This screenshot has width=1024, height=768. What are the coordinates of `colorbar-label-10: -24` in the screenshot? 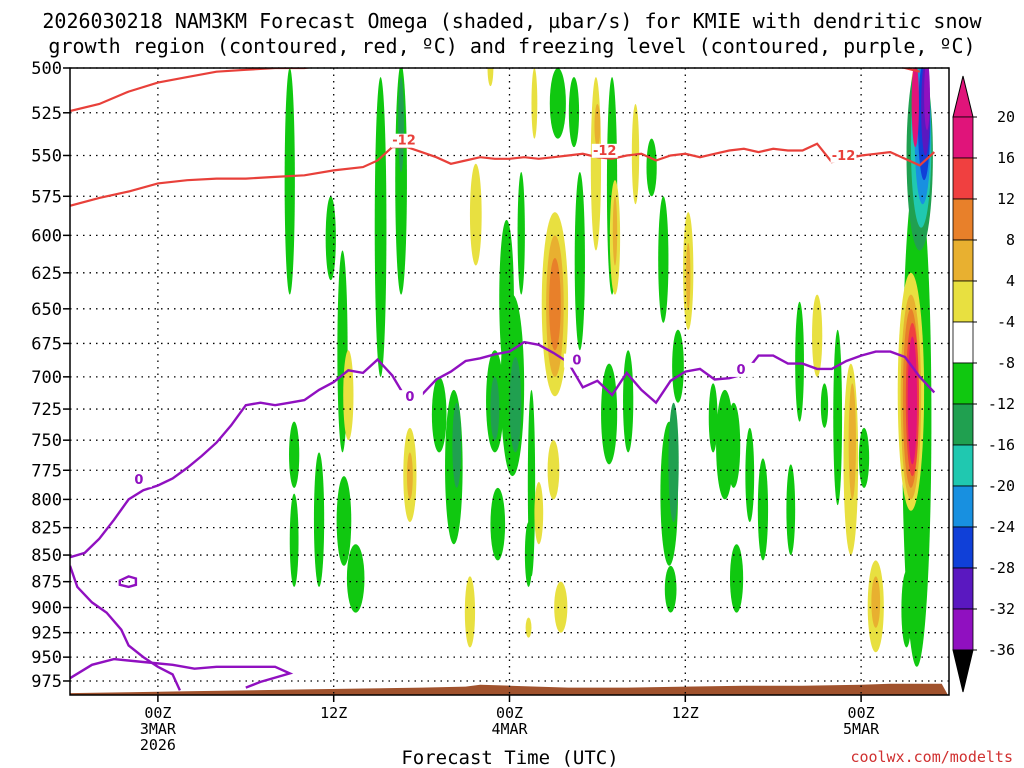 It's located at (1001, 527).